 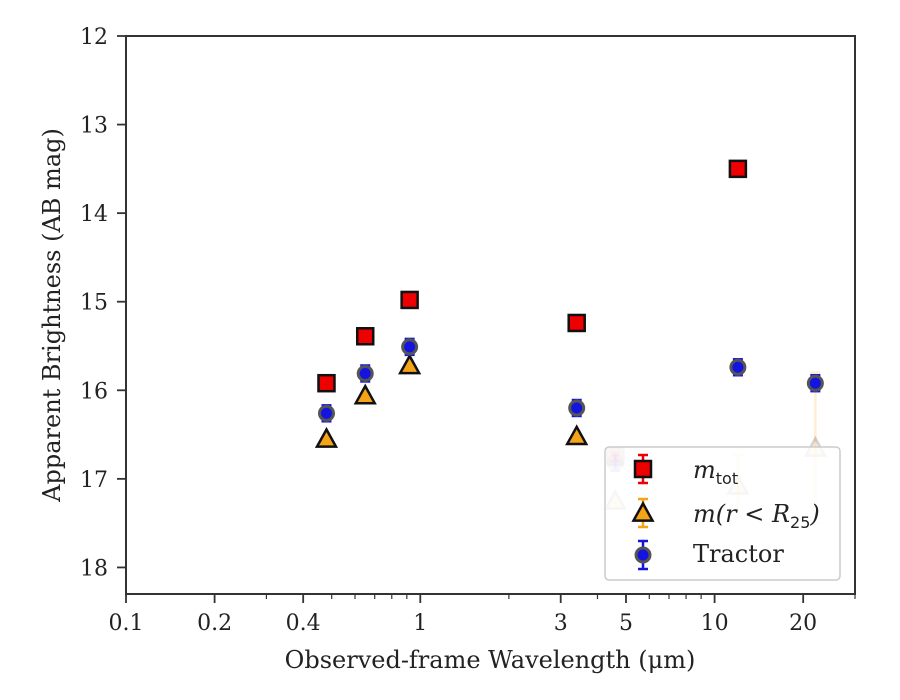 What do you see at coordinates (643, 511) in the screenshot?
I see `legend-marker-mr25` at bounding box center [643, 511].